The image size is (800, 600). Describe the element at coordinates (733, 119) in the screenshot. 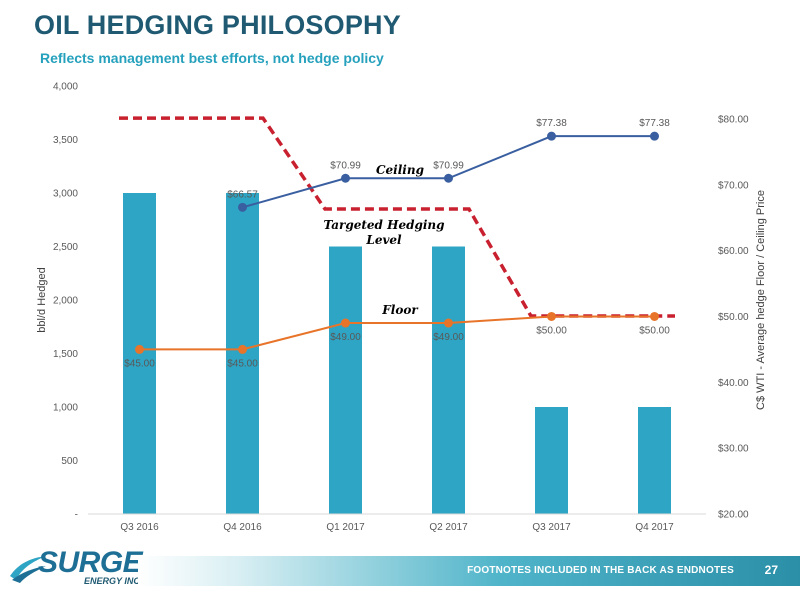

I see `right-tick-label: $80.00` at that location.